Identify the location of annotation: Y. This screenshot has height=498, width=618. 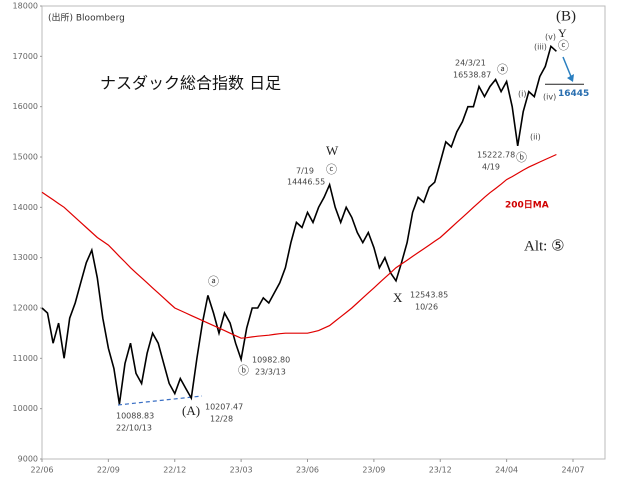
(562, 33).